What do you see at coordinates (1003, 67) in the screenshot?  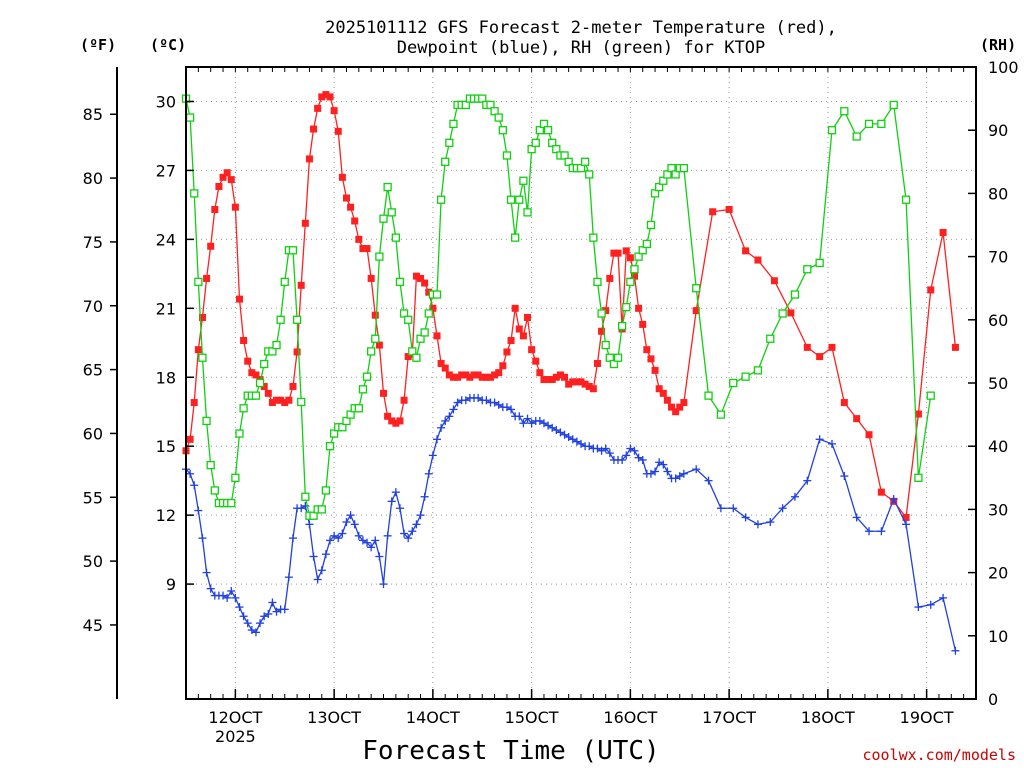 I see `rh-tick-label: 100` at bounding box center [1003, 67].